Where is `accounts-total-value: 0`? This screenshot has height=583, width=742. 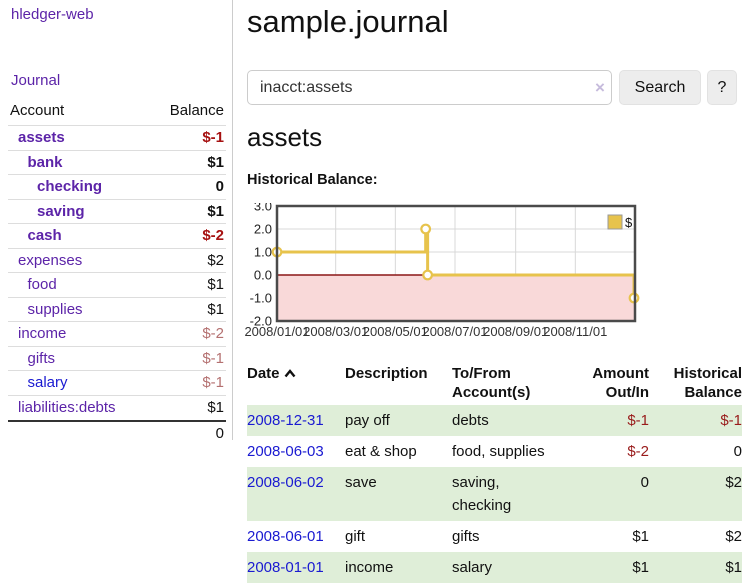 accounts-total-value: 0 is located at coordinates (219, 433).